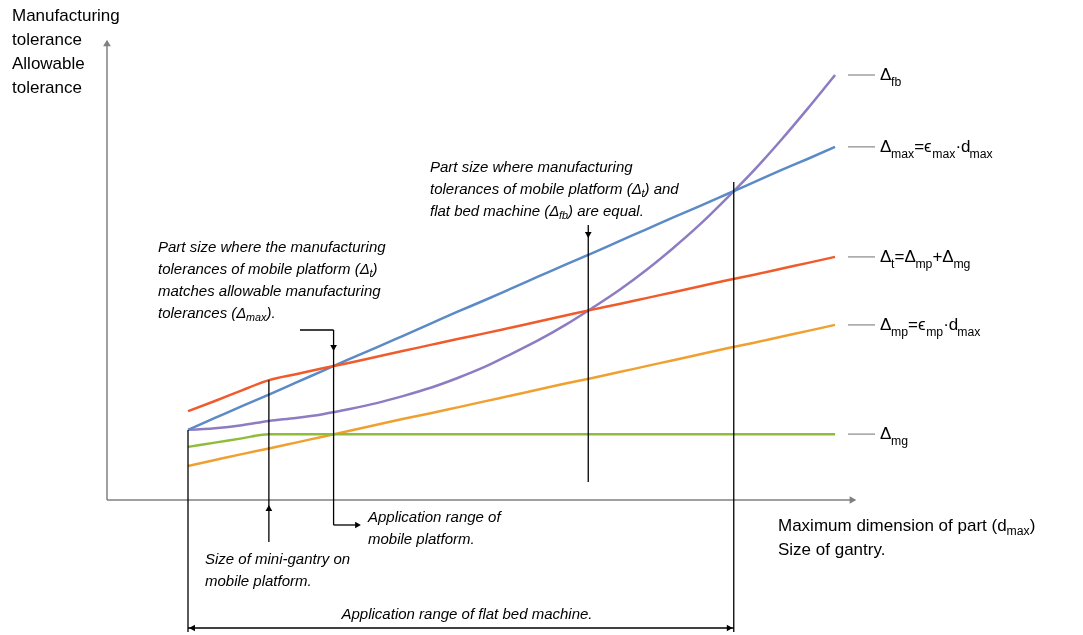 The image size is (1083, 635). Describe the element at coordinates (466, 613) in the screenshot. I see `text: Application range of flat bed machine.` at that location.